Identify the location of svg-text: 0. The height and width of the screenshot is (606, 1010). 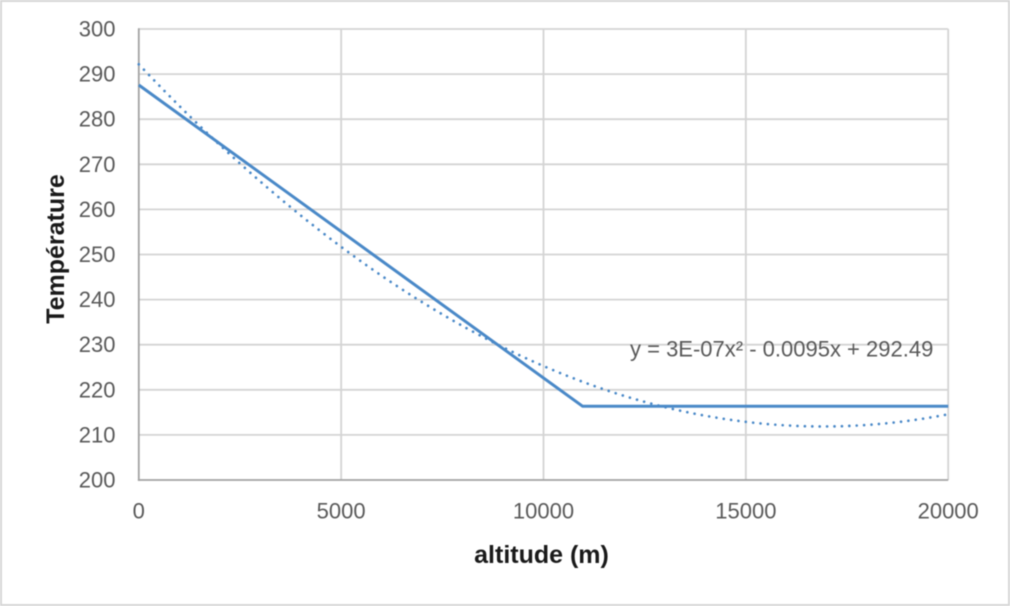
(139, 511).